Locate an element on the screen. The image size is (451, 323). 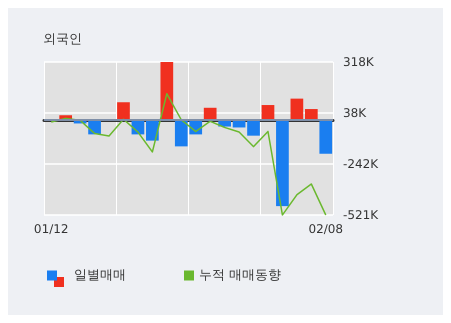
y-tick-label: 38K is located at coordinates (355, 113).